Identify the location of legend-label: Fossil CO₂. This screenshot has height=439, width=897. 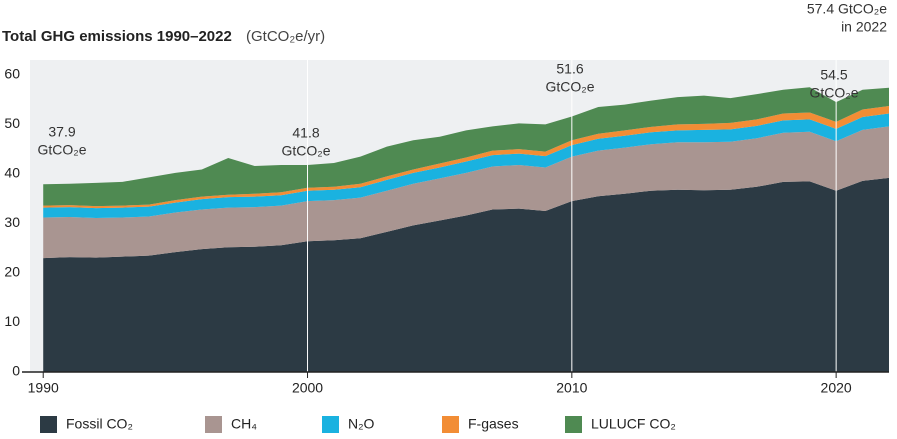
(99, 424).